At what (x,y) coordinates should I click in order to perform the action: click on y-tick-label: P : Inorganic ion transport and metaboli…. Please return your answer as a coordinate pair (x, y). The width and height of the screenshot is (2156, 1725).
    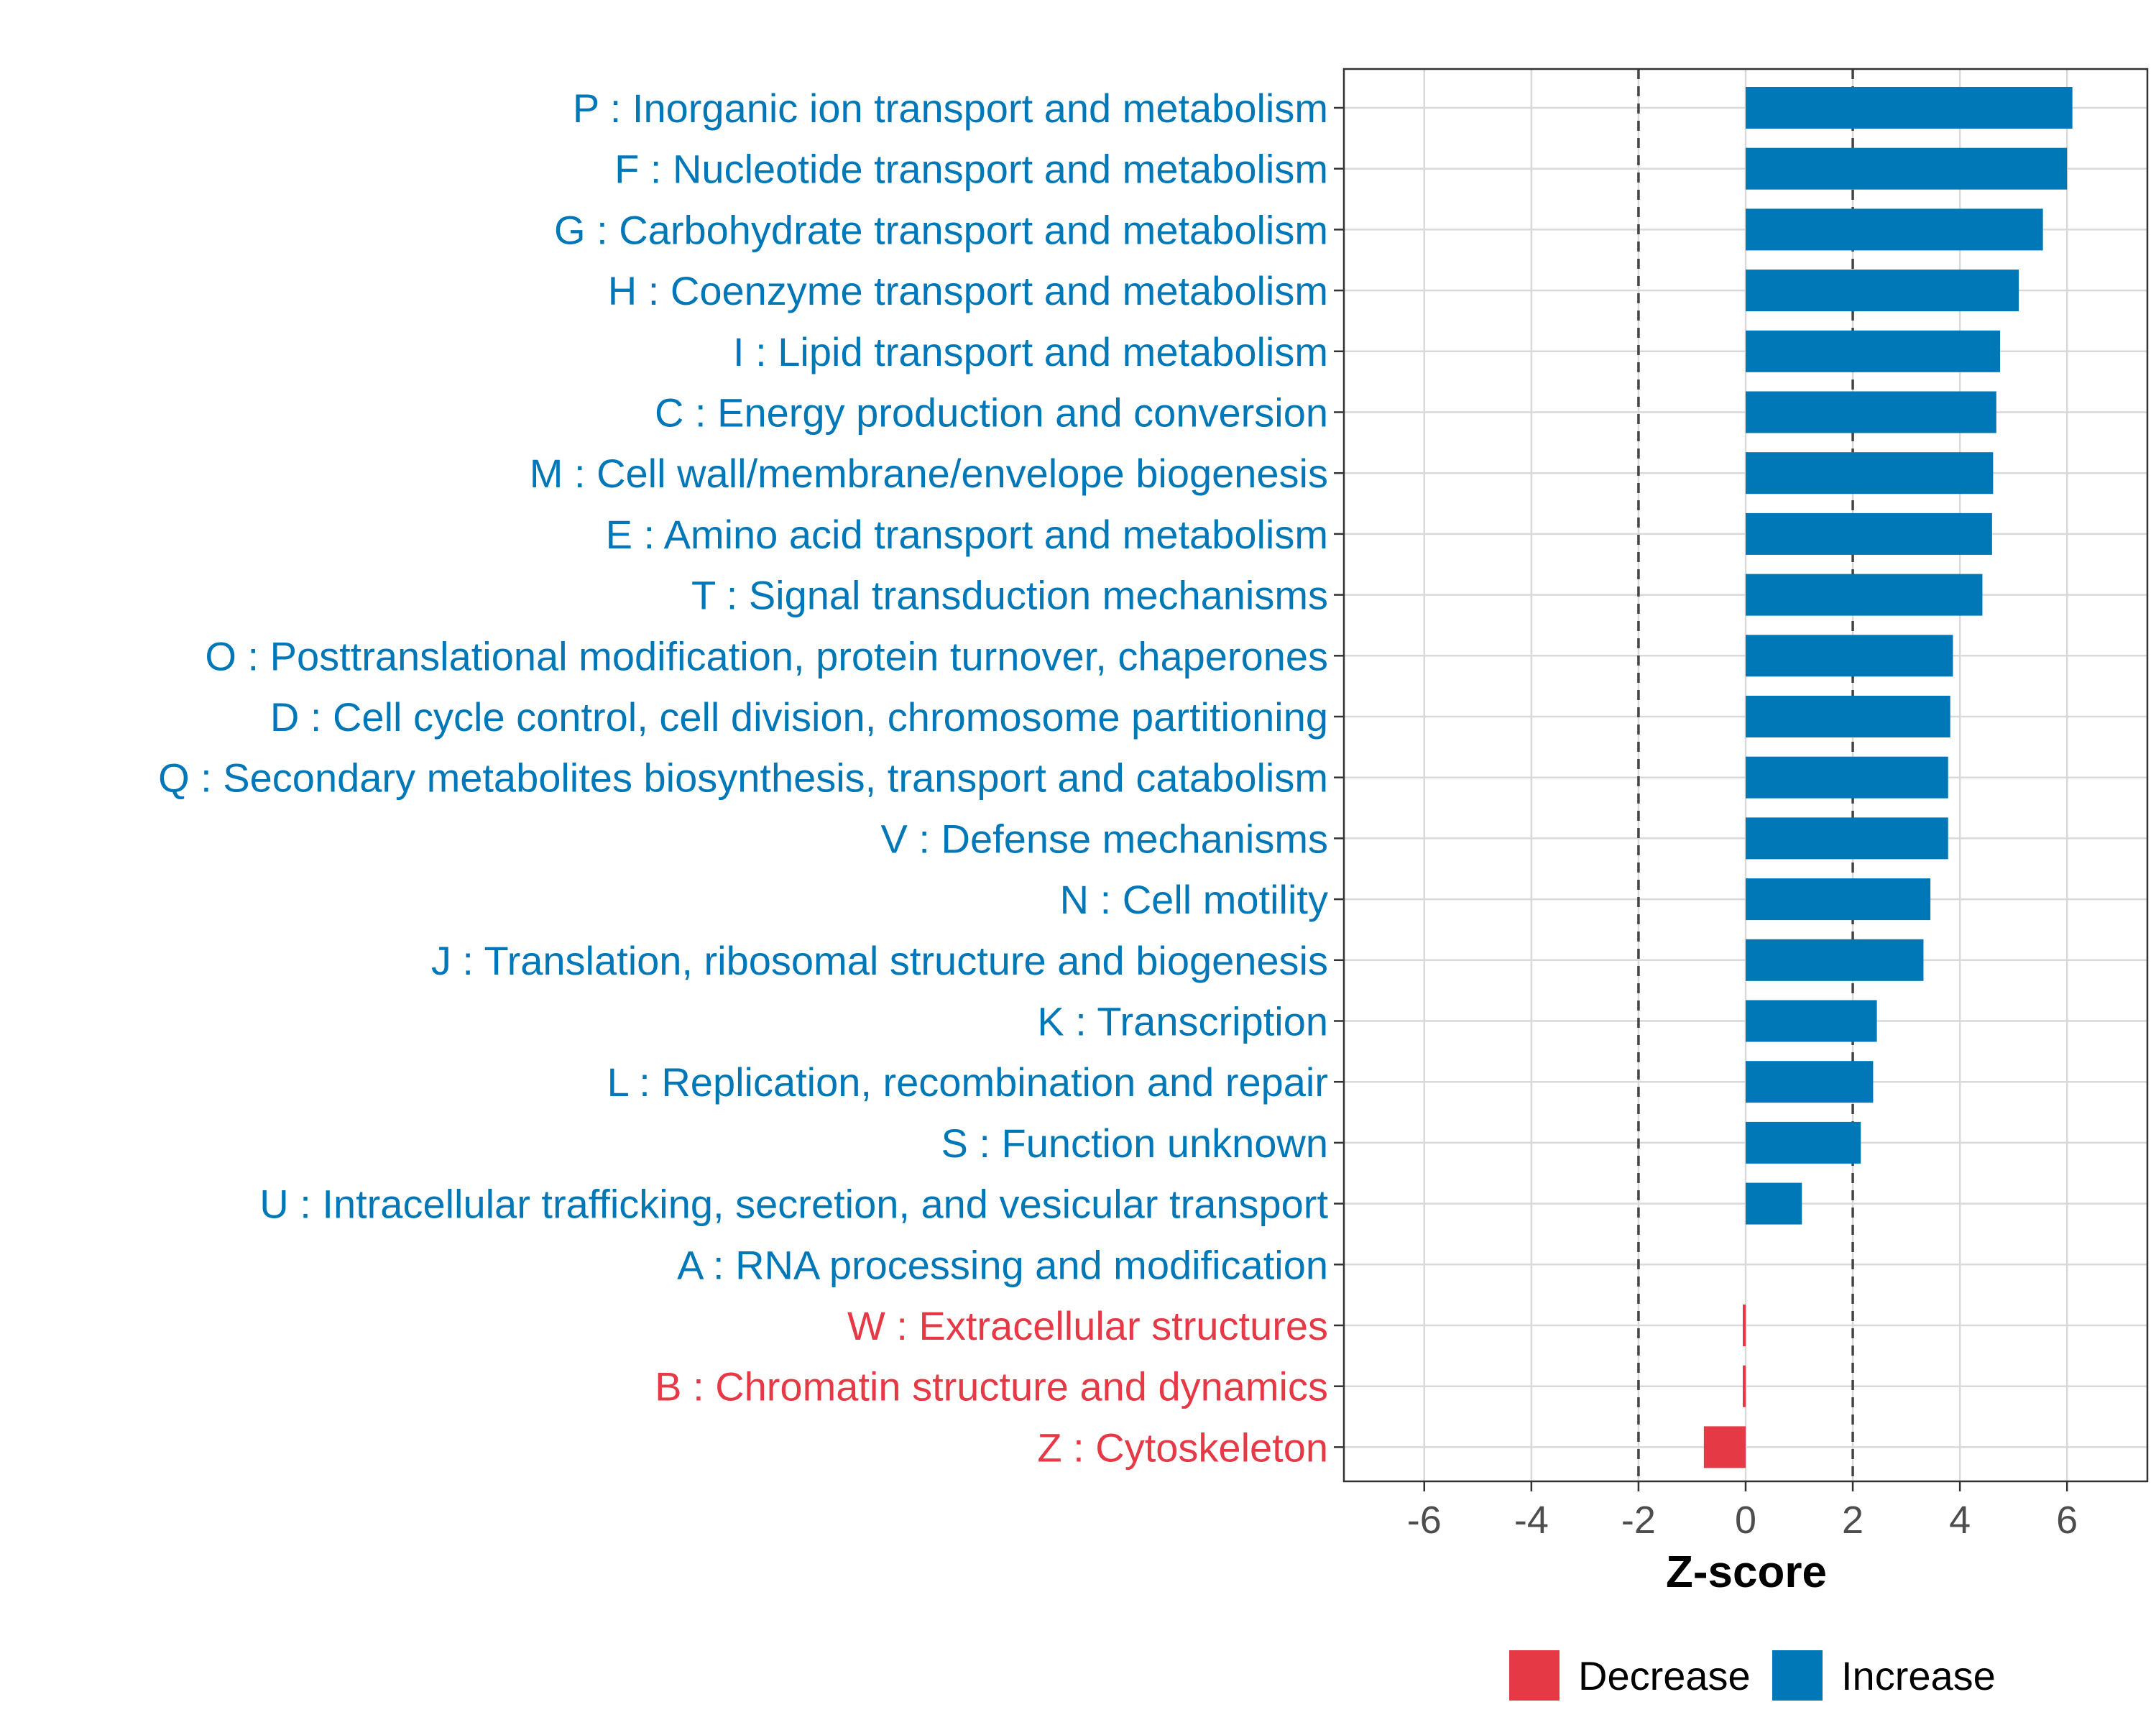
    Looking at the image, I should click on (951, 108).